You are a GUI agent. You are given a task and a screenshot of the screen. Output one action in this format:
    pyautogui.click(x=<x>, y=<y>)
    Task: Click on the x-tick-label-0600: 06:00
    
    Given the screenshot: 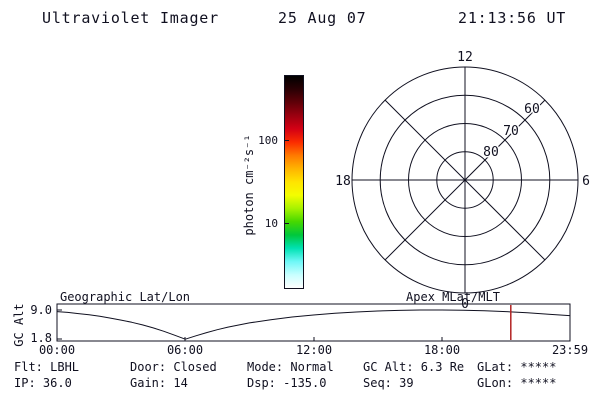 What is the action you would take?
    pyautogui.click(x=185, y=350)
    